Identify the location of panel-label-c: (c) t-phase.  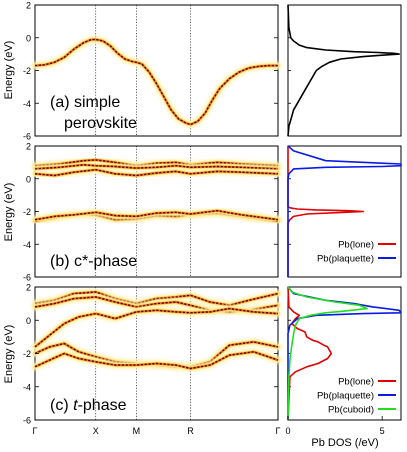
(88, 405).